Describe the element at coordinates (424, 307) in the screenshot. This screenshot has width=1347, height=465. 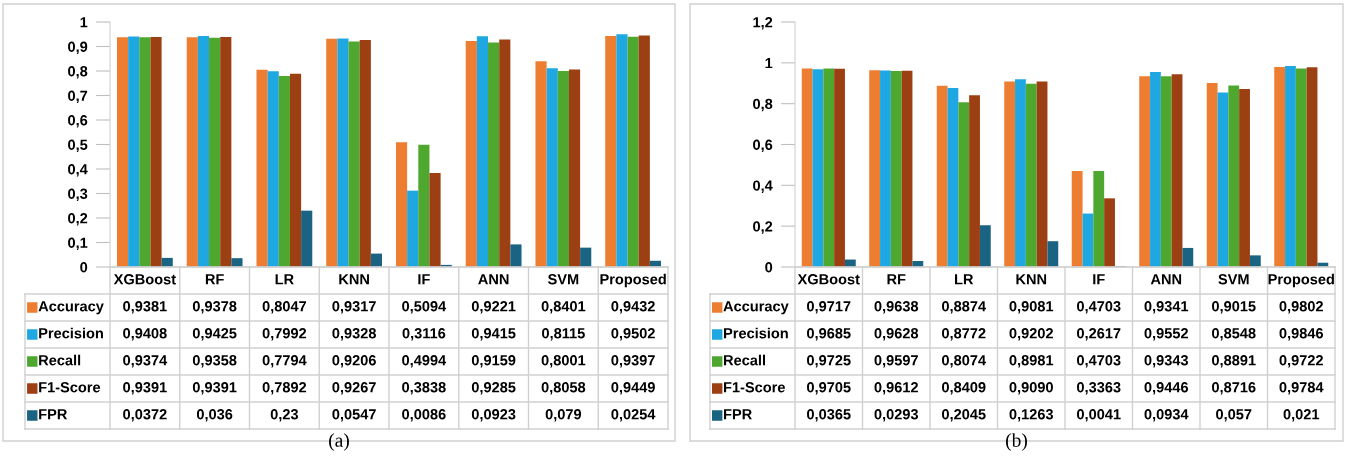
I see `data-label: 0,5094` at that location.